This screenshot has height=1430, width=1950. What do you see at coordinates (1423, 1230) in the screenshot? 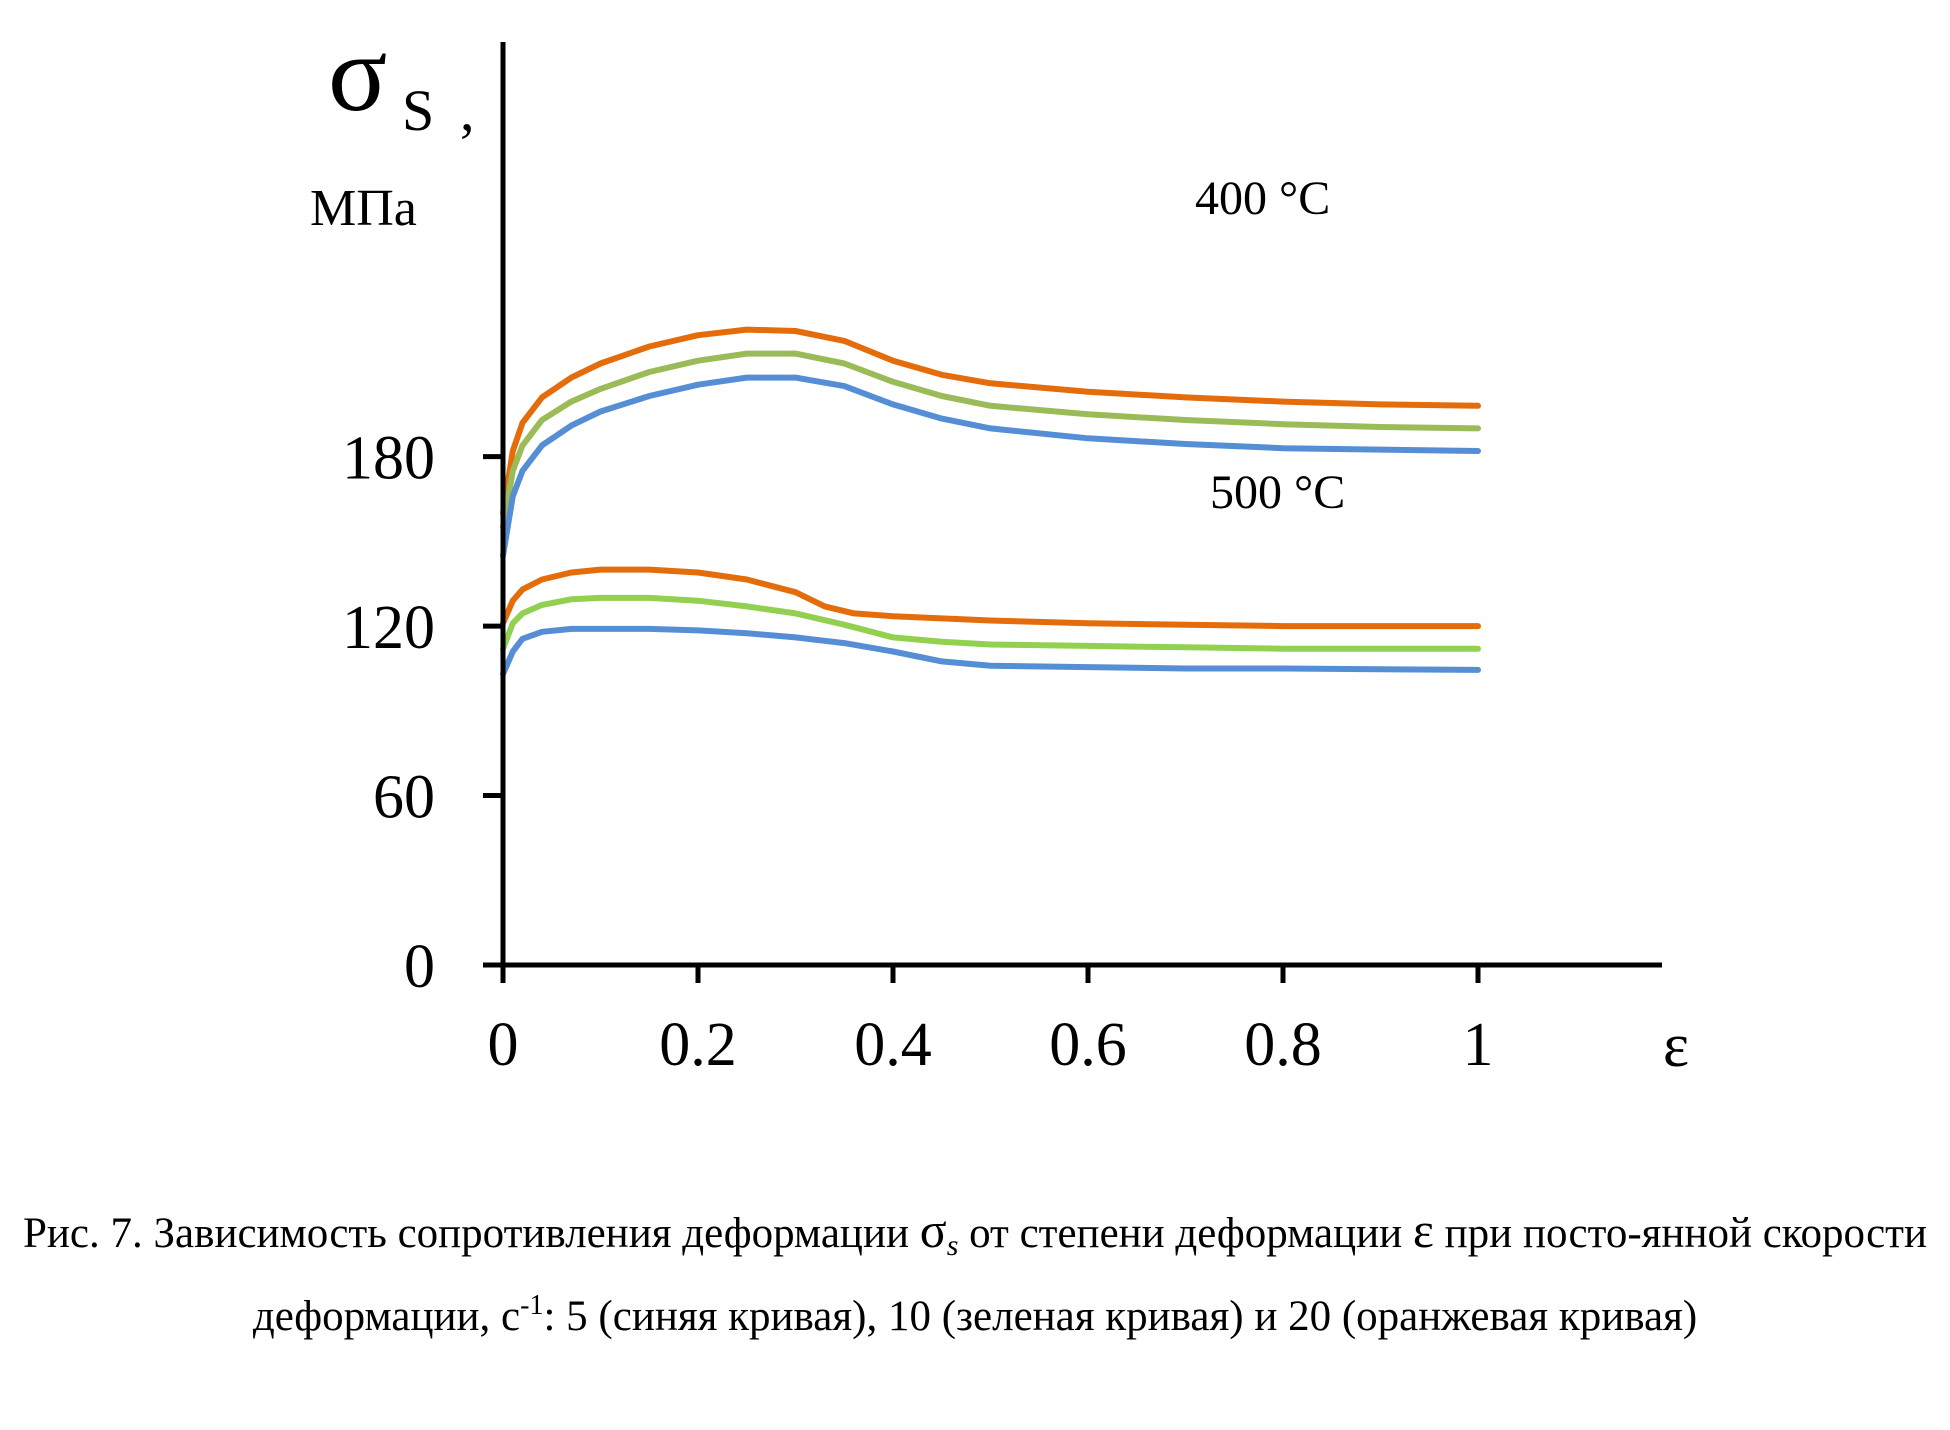
I see `caption-epsilon: ε` at bounding box center [1423, 1230].